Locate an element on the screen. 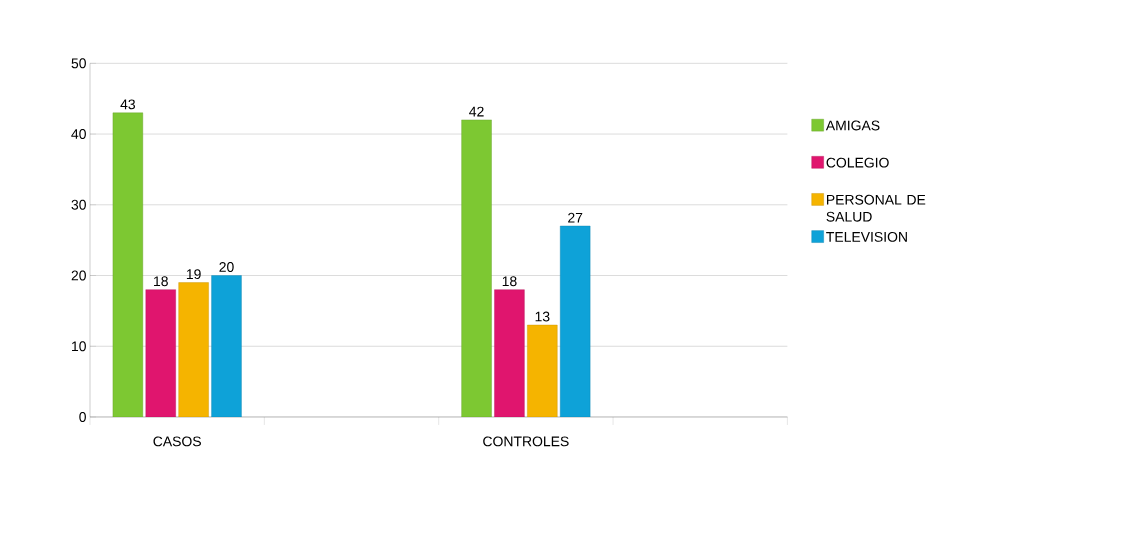  y-tick-label: 30 is located at coordinates (78, 204).